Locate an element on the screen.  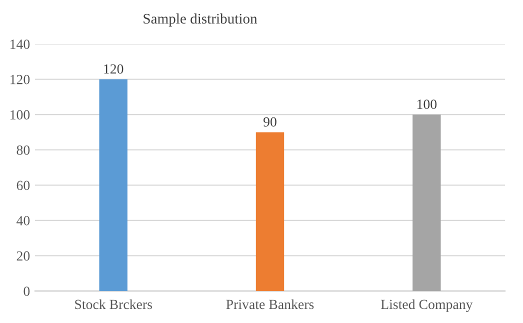
data-label: 100 is located at coordinates (427, 104).